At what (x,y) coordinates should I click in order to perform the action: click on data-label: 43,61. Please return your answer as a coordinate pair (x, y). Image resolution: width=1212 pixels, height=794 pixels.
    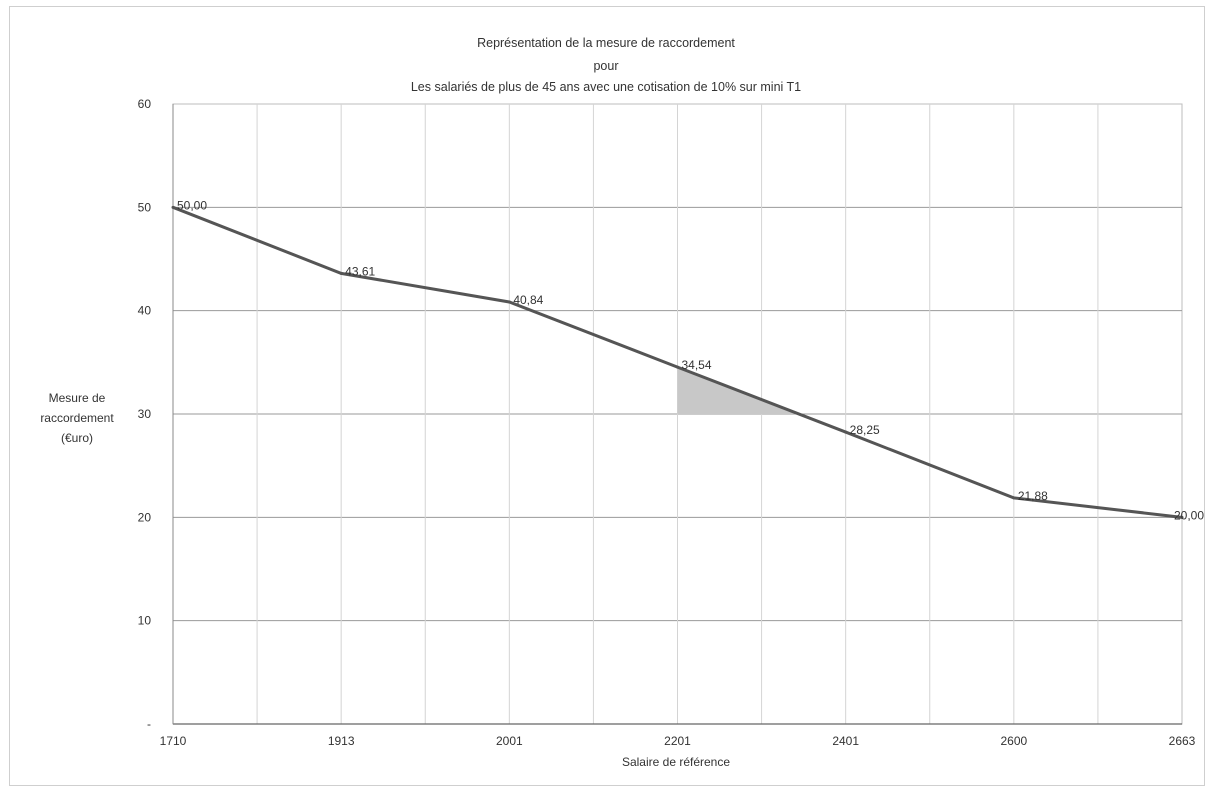
    Looking at the image, I should click on (360, 271).